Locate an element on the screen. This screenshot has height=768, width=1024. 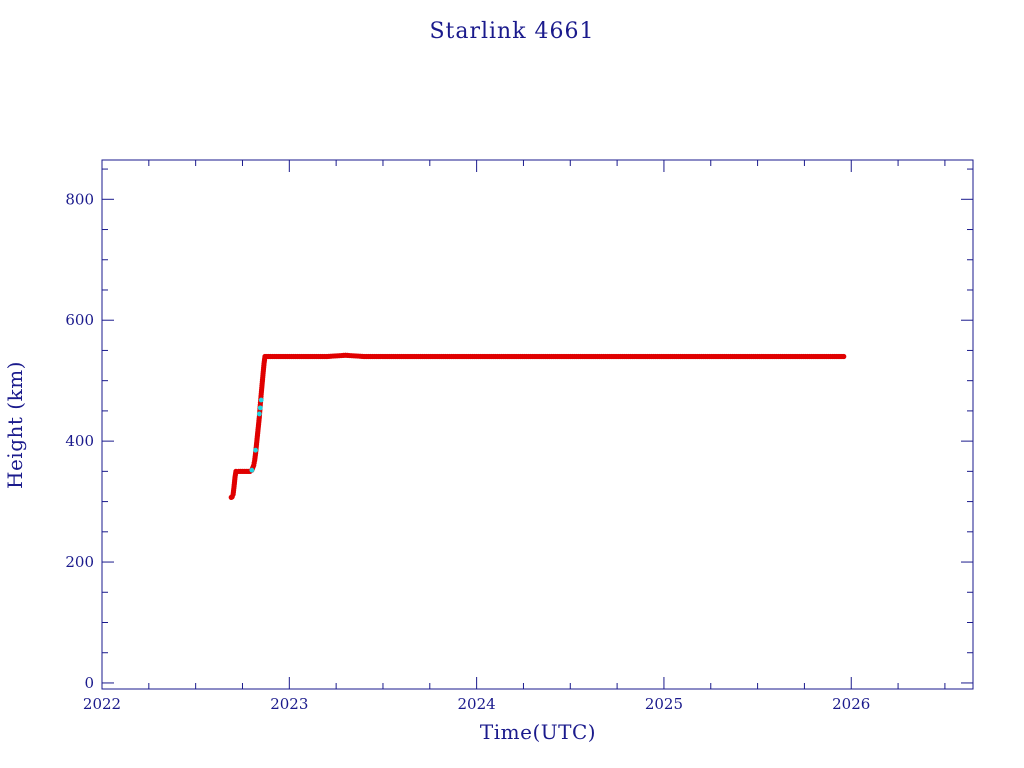
data-points is located at coordinates (537, 426).